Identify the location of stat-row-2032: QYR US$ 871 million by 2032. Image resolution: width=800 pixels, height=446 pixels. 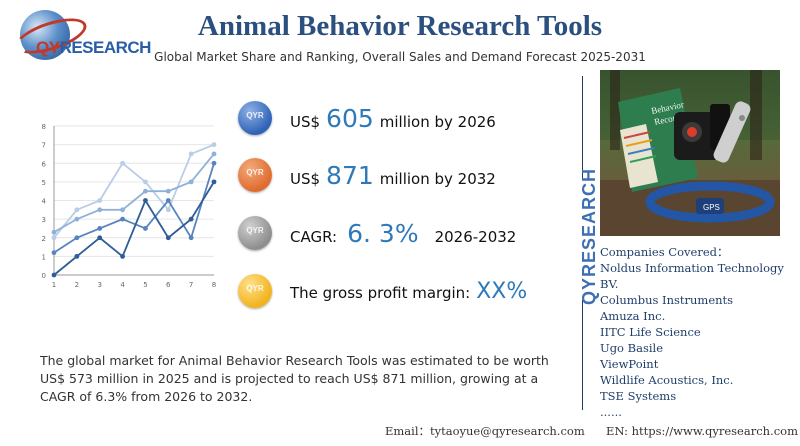
(367, 175).